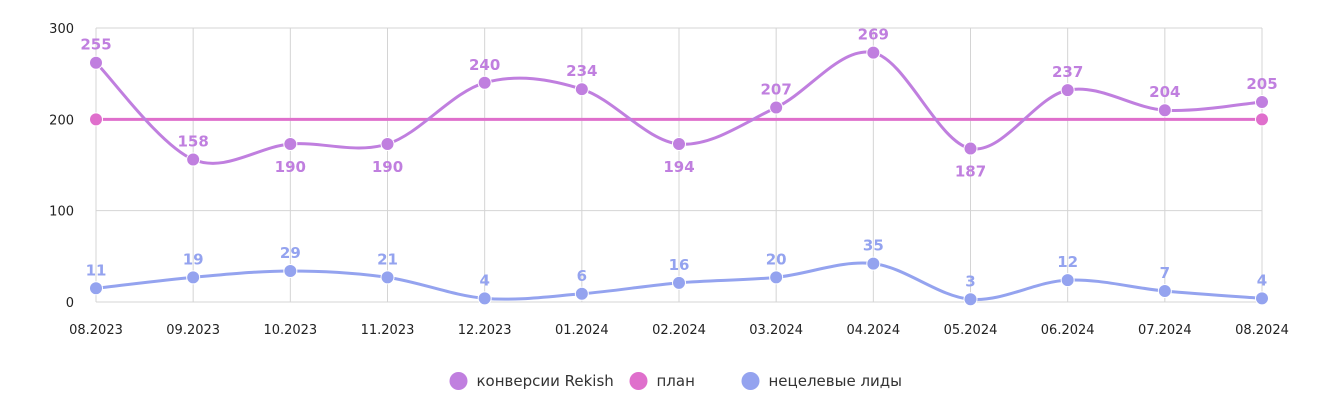 This screenshot has width=1340, height=415. What do you see at coordinates (545, 381) in the screenshot?
I see `legend-label: конверсии Rekish` at bounding box center [545, 381].